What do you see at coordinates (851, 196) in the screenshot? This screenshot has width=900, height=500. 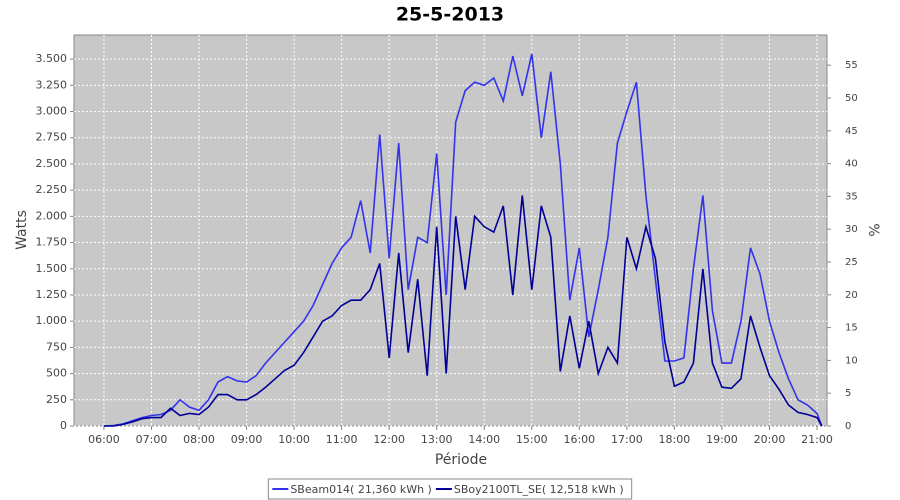 I see `y2-tick-label: 35` at bounding box center [851, 196].